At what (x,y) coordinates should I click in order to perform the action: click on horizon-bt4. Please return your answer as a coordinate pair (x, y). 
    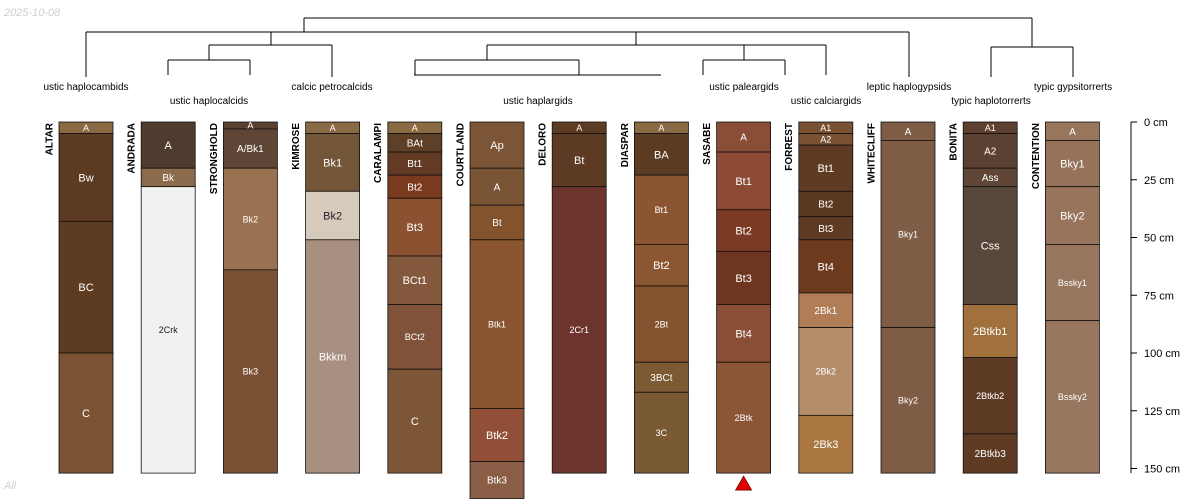
    Looking at the image, I should click on (826, 266).